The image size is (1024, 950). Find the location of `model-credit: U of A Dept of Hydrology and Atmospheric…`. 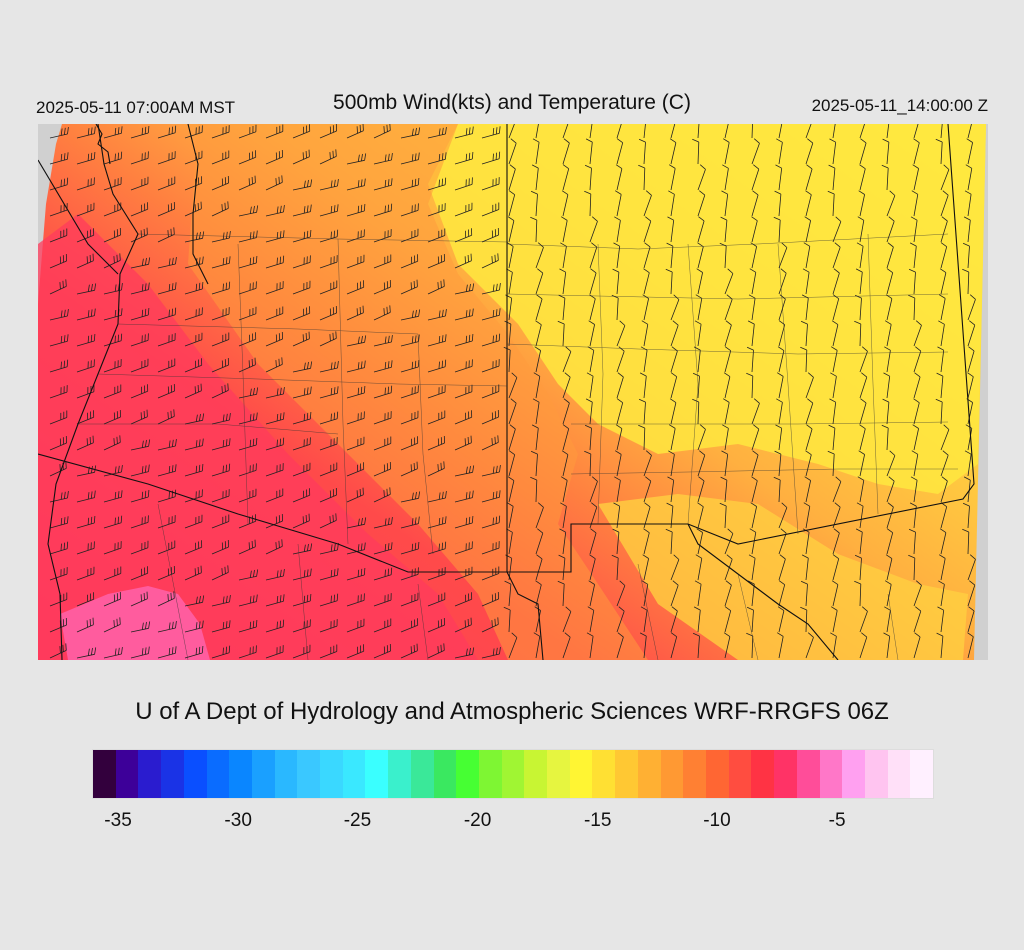

model-credit: U of A Dept of Hydrology and Atmospheric… is located at coordinates (512, 711).